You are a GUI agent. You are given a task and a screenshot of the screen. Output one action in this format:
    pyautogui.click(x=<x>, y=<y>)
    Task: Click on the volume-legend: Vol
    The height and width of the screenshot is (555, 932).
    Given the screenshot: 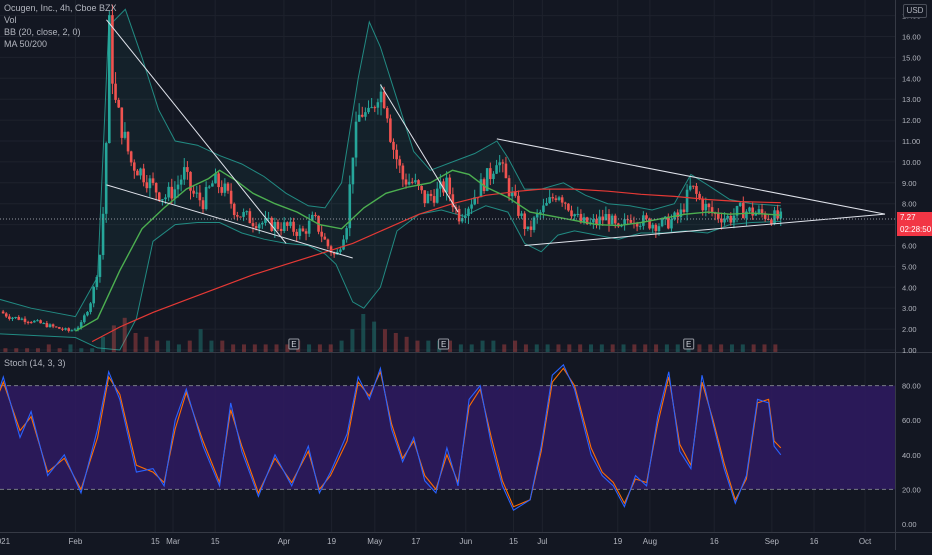 What is the action you would take?
    pyautogui.click(x=10, y=20)
    